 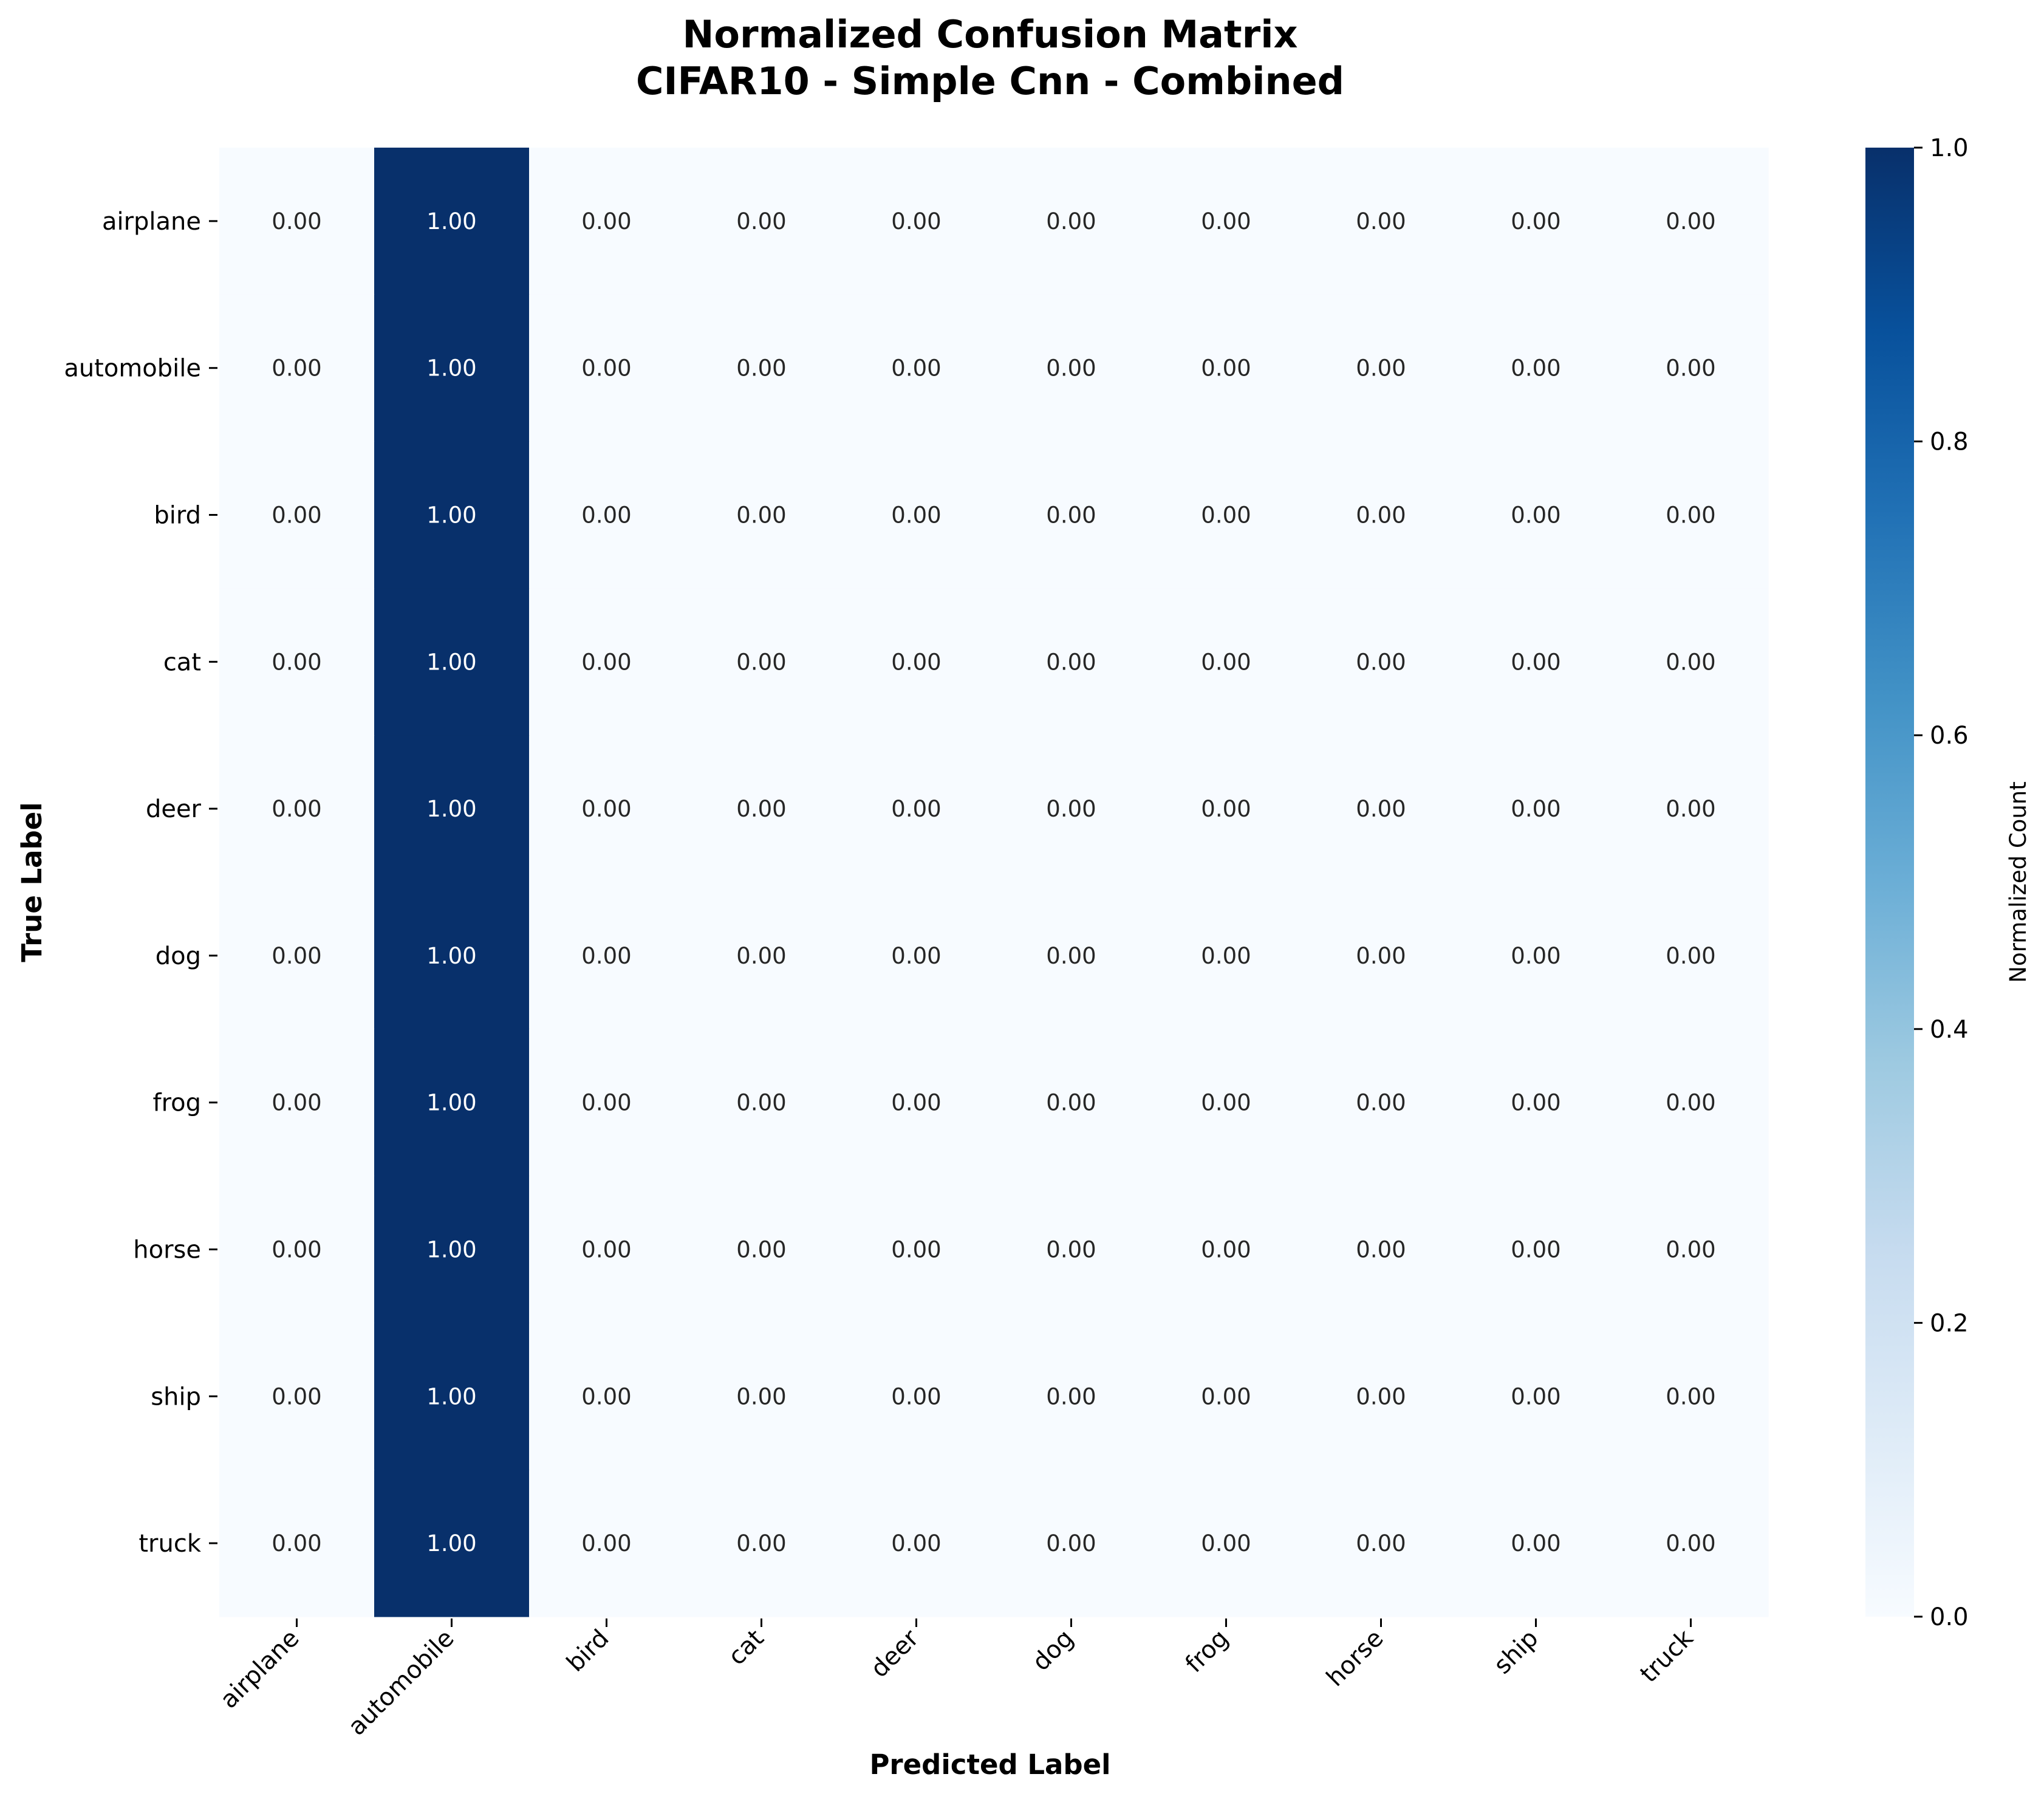 What do you see at coordinates (606, 1250) in the screenshot?
I see `heatmap-cell-label-7-2: 0.00` at bounding box center [606, 1250].